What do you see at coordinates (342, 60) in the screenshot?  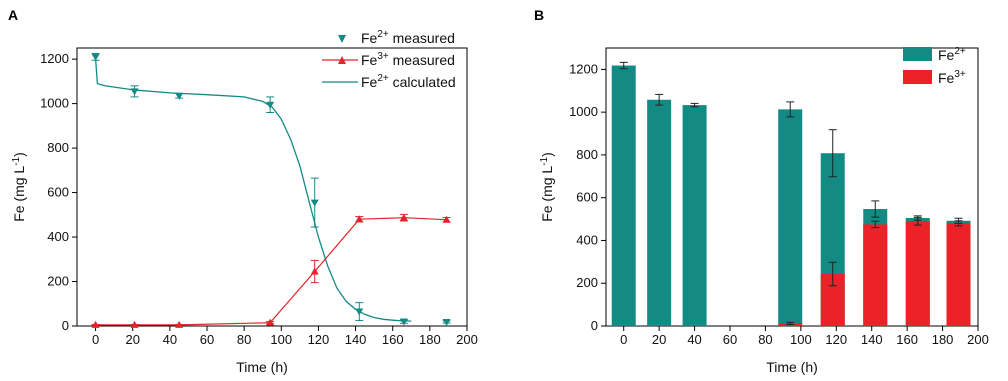 I see `legend-fe3-measured-marker` at bounding box center [342, 60].